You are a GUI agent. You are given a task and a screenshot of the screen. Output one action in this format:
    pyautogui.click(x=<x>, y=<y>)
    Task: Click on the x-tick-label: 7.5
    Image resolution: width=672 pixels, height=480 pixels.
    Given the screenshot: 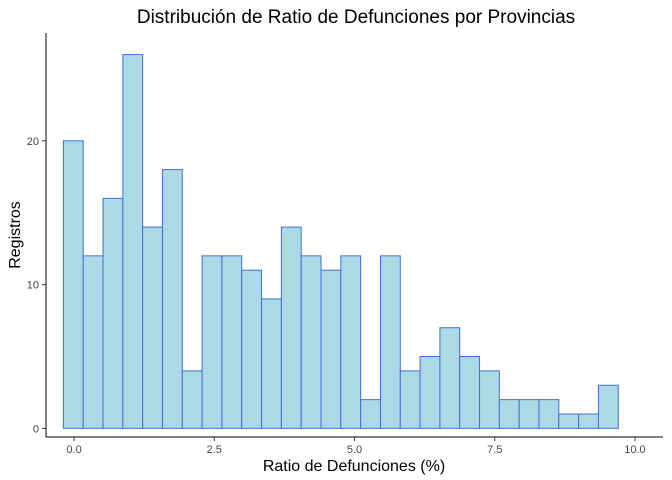 What is the action you would take?
    pyautogui.click(x=494, y=450)
    